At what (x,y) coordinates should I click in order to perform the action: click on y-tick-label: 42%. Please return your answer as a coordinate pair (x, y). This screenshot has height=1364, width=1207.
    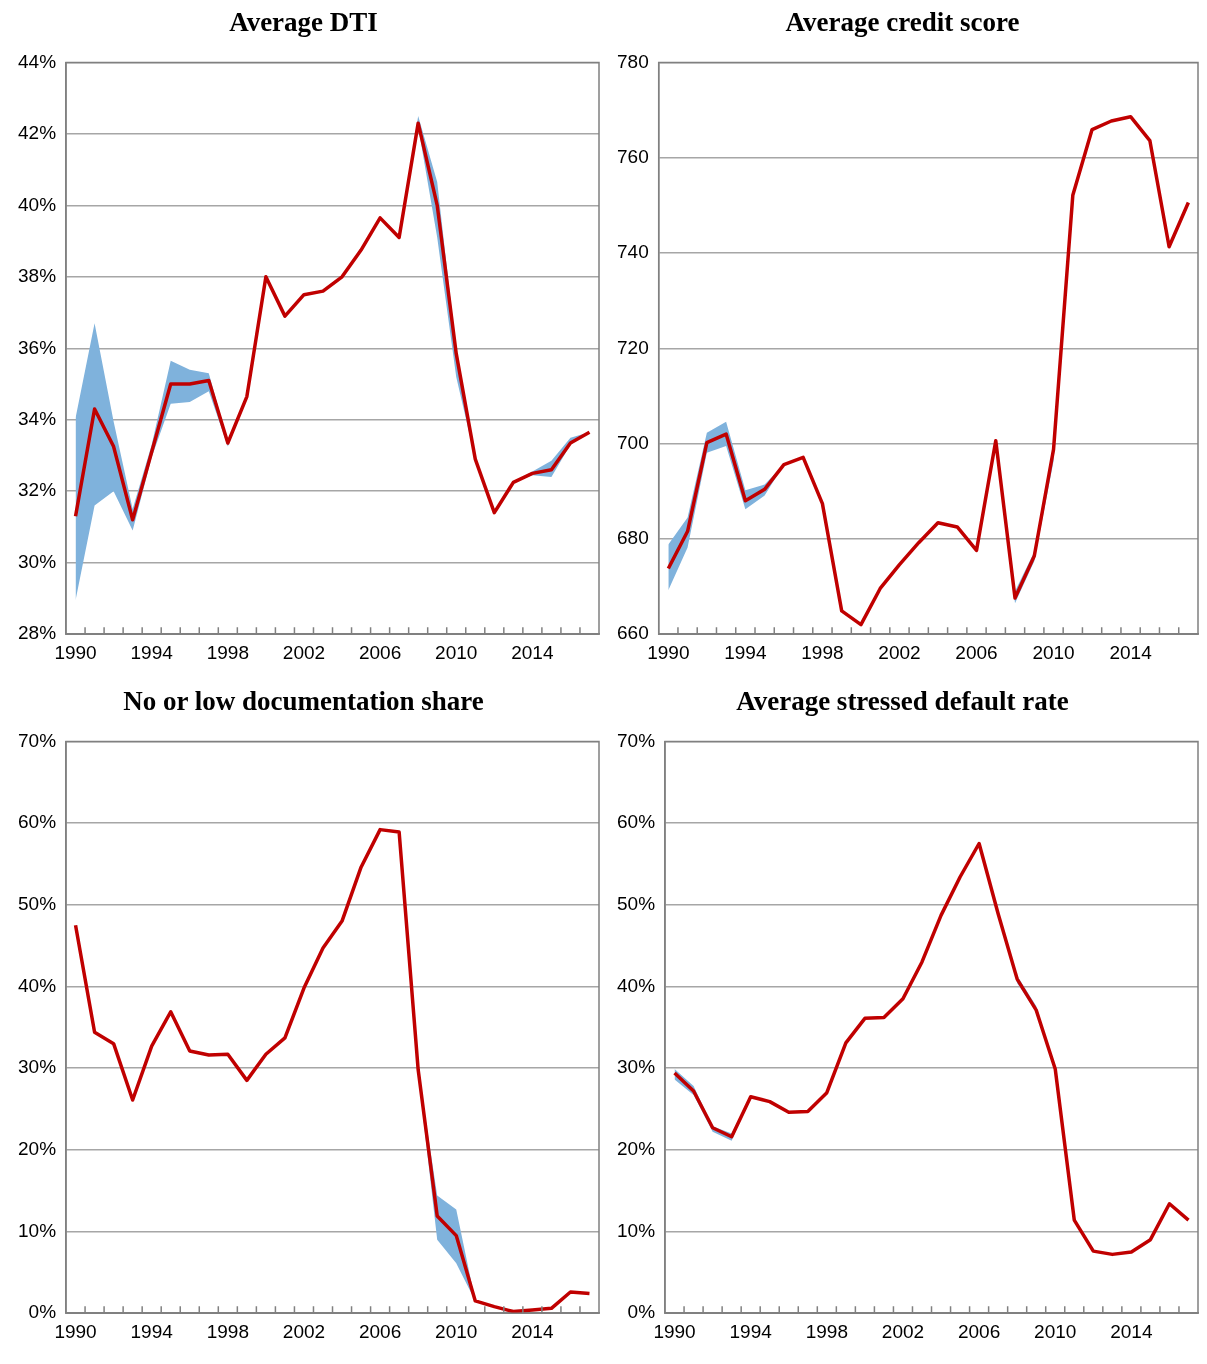
    Looking at the image, I should click on (37, 133).